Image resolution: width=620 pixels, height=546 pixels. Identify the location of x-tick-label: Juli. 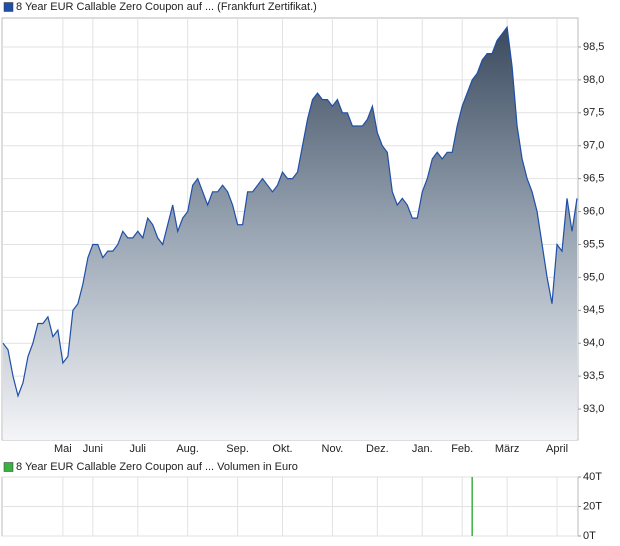
(138, 449).